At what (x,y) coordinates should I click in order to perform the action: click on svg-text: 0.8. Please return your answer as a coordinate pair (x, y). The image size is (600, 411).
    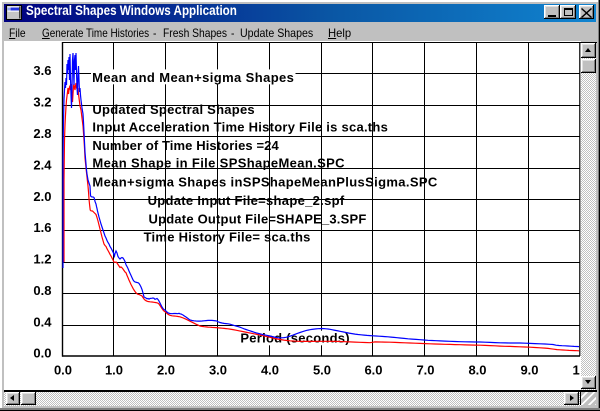
    Looking at the image, I should click on (42, 290).